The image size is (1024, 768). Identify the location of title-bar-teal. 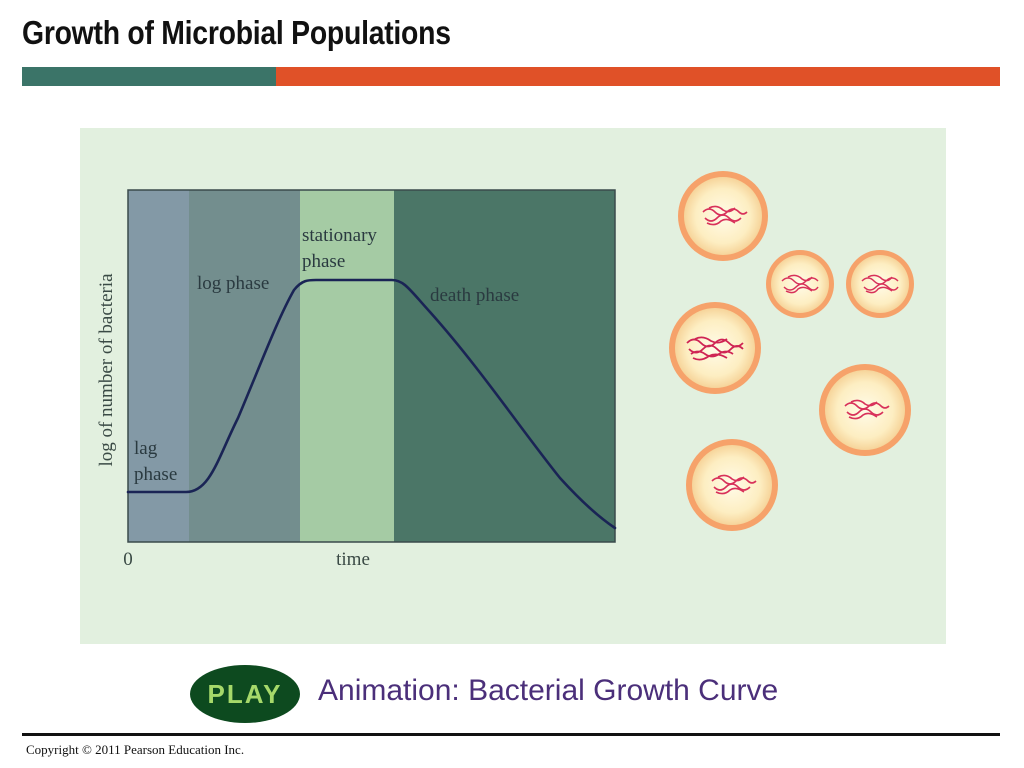
(149, 76).